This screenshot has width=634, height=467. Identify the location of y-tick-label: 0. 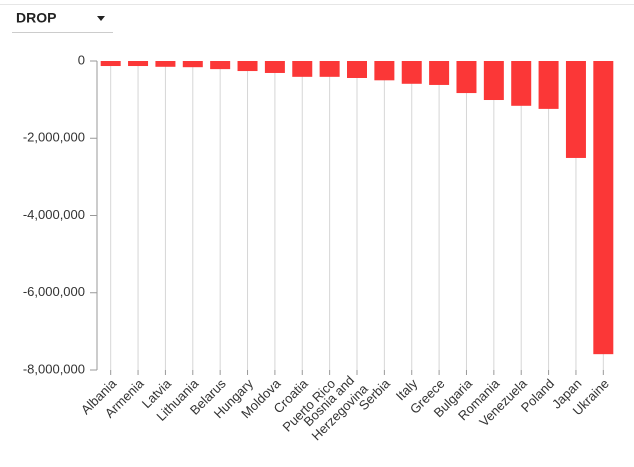
(81, 59).